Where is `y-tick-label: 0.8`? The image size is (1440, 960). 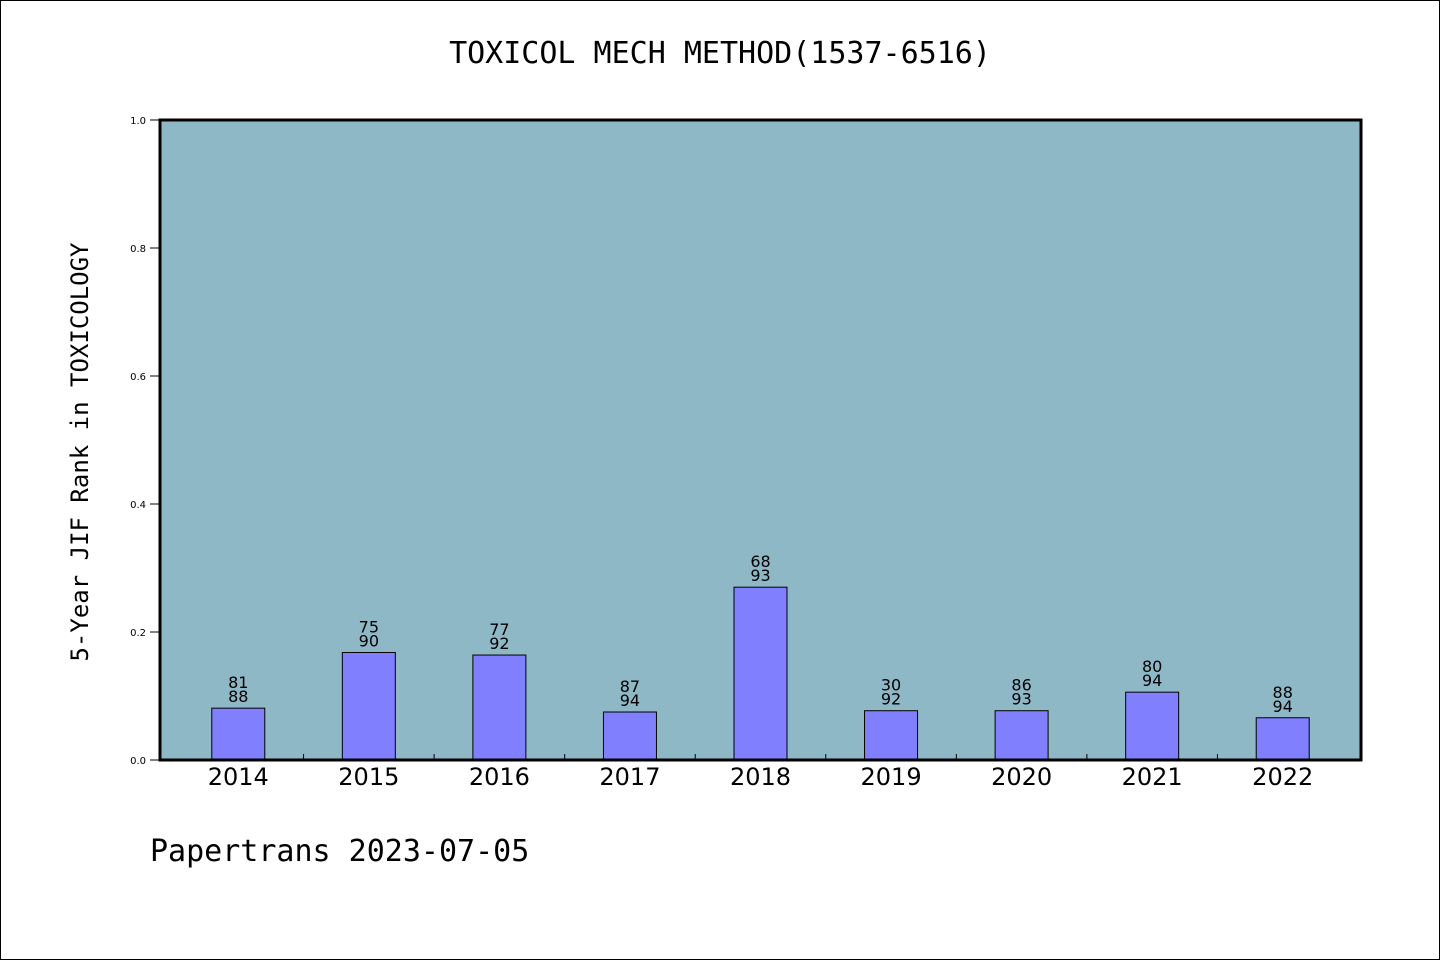 y-tick-label: 0.8 is located at coordinates (138, 249).